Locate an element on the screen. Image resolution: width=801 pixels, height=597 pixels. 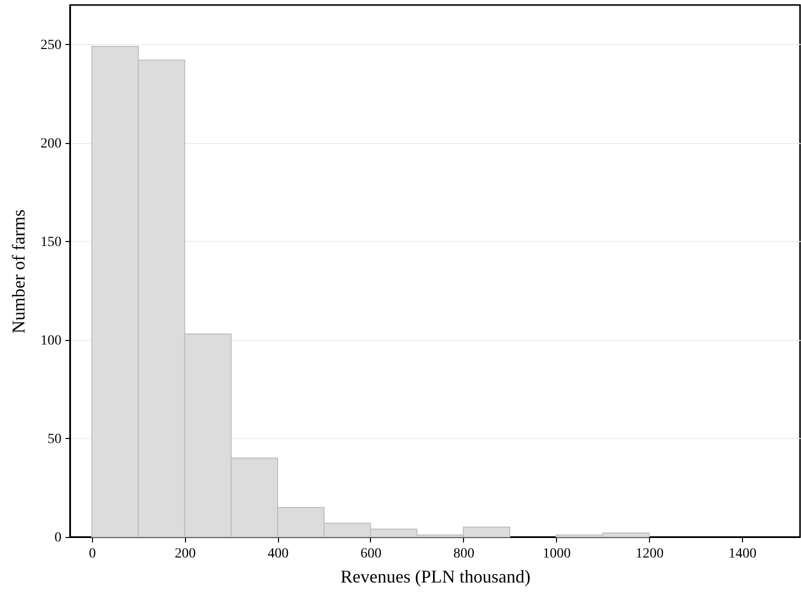
x-tick-label: 800 is located at coordinates (463, 554).